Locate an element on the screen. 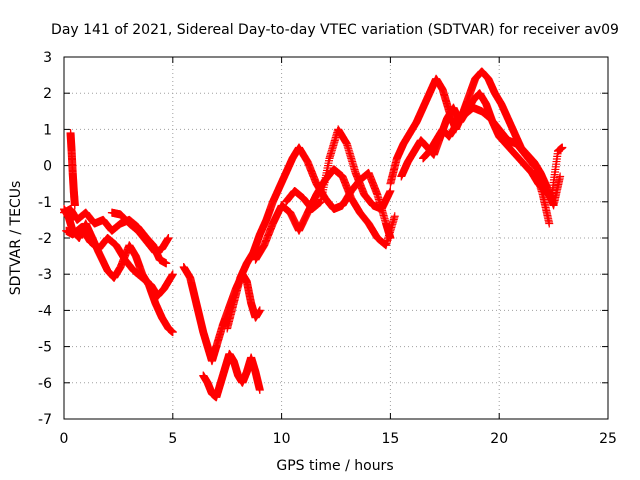  x-tick-label: 5 is located at coordinates (172, 439).